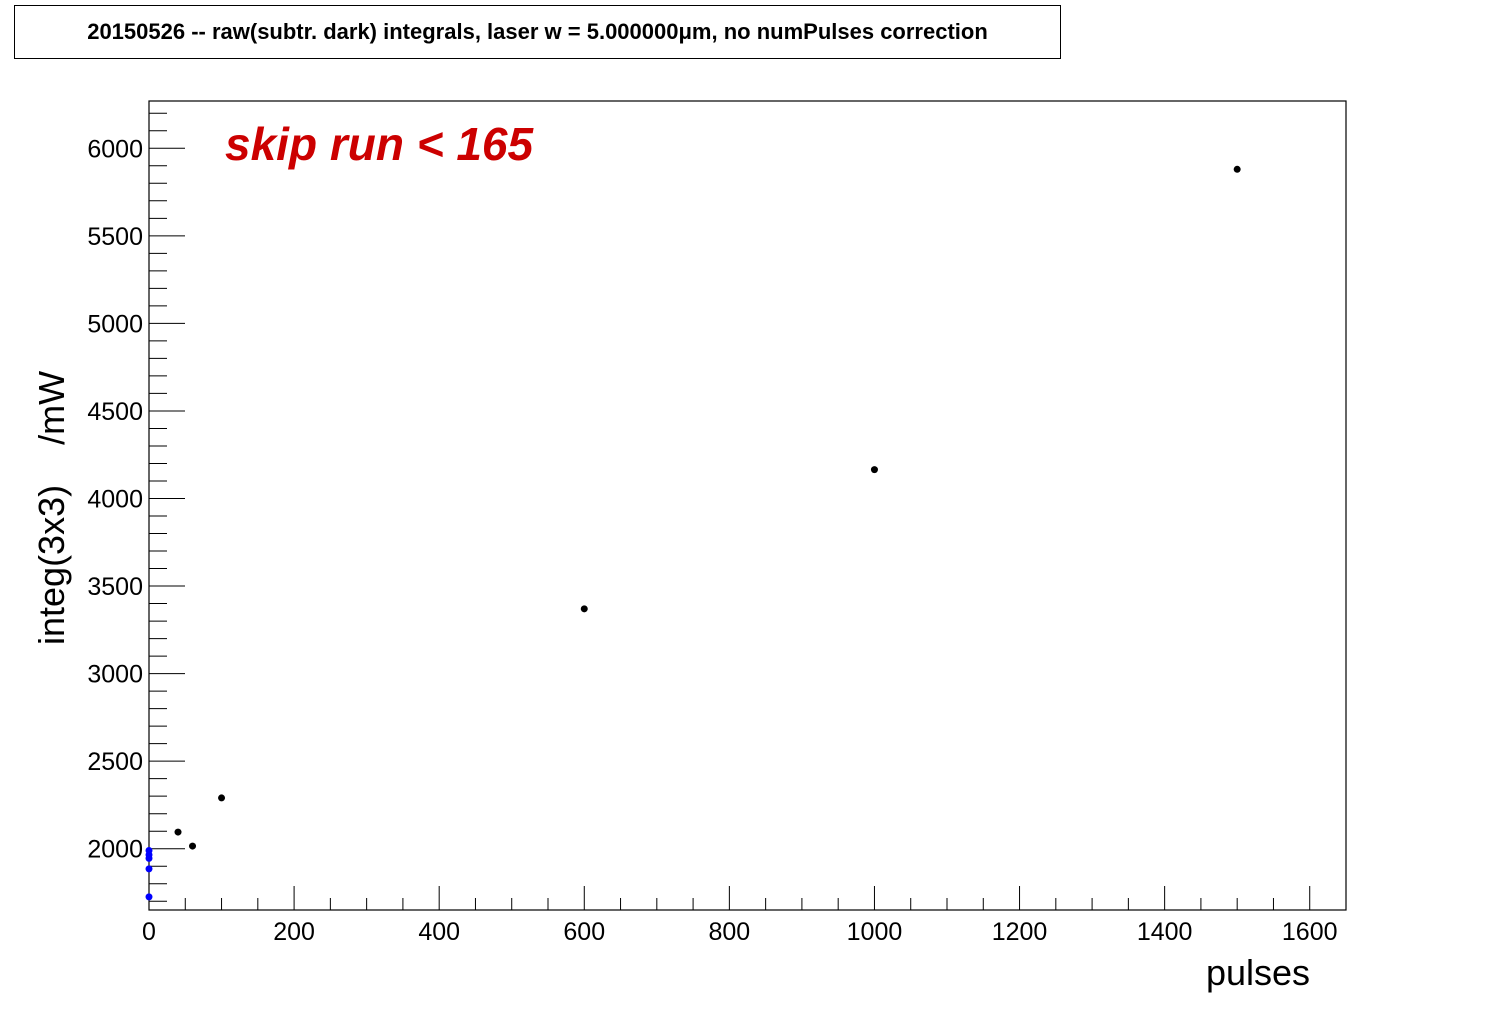 This screenshot has width=1496, height=1012. I want to click on y-tick-label: 4000, so click(115, 499).